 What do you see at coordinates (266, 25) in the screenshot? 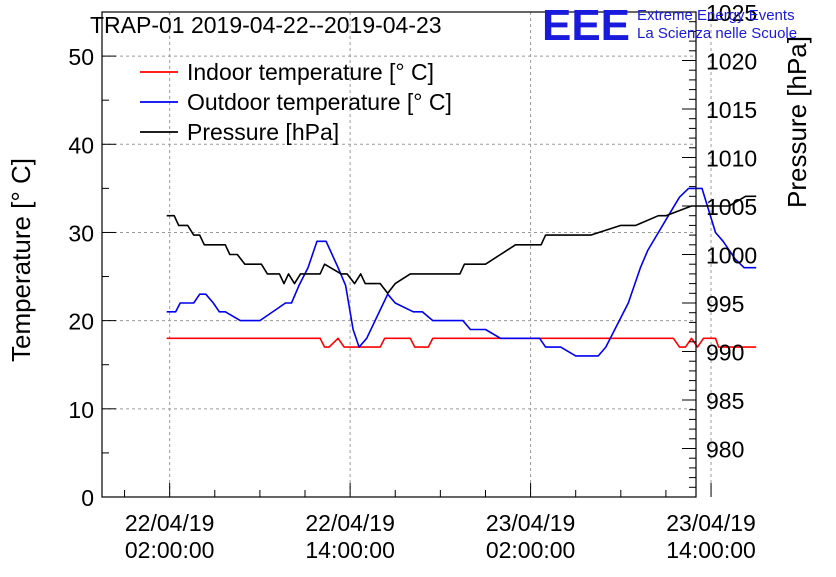
I see `chart-title: TRAP-01 2019-04-22--2019-04-23` at bounding box center [266, 25].